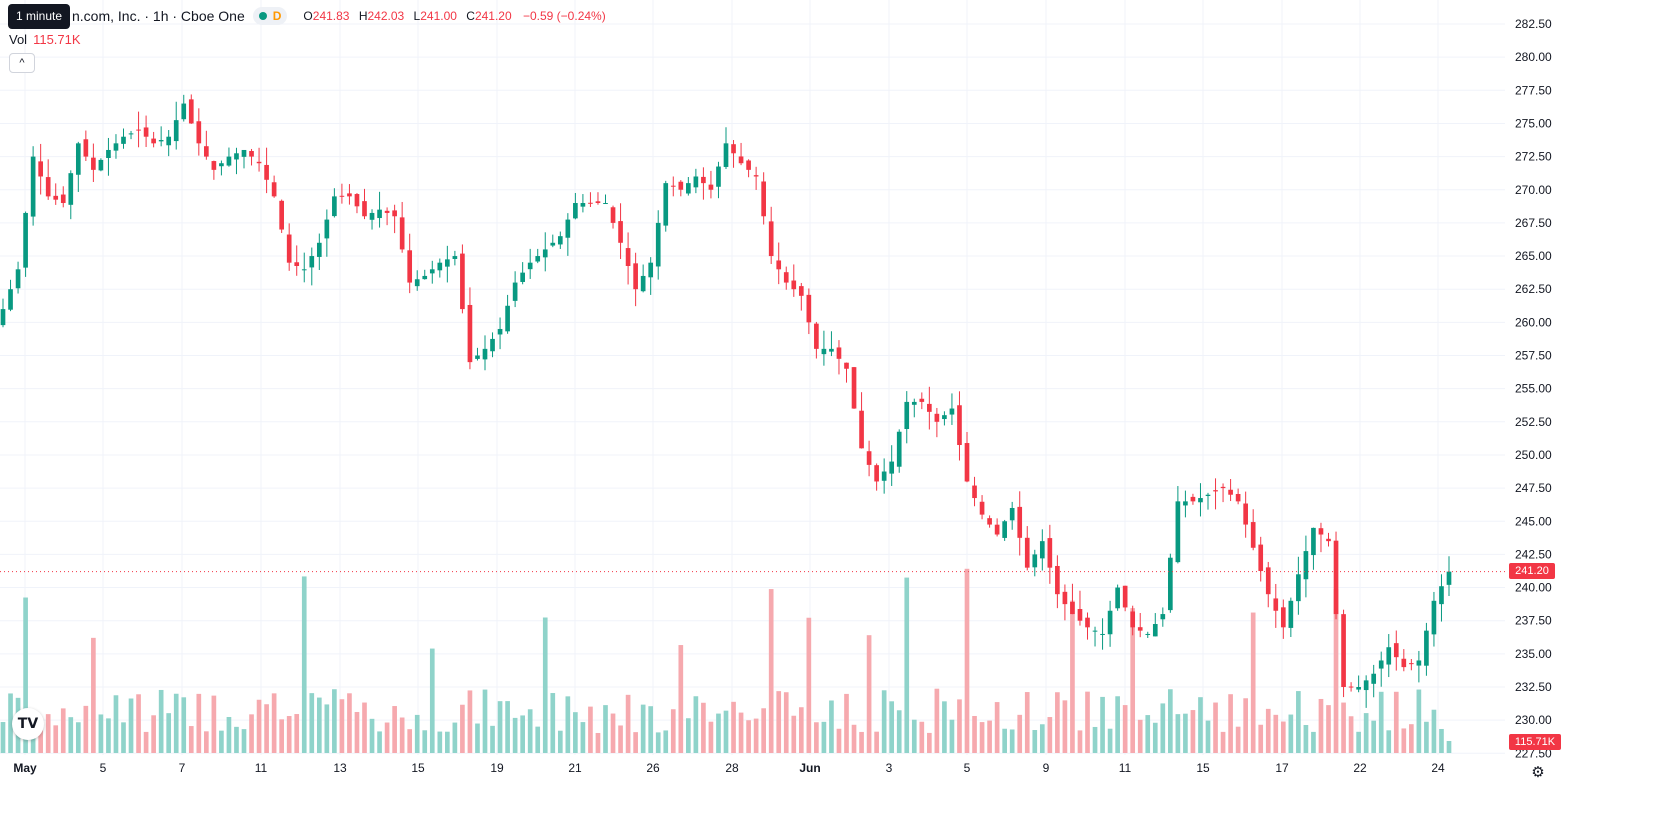  Describe the element at coordinates (1538, 772) in the screenshot. I see `settings-icon: ⚙` at that location.